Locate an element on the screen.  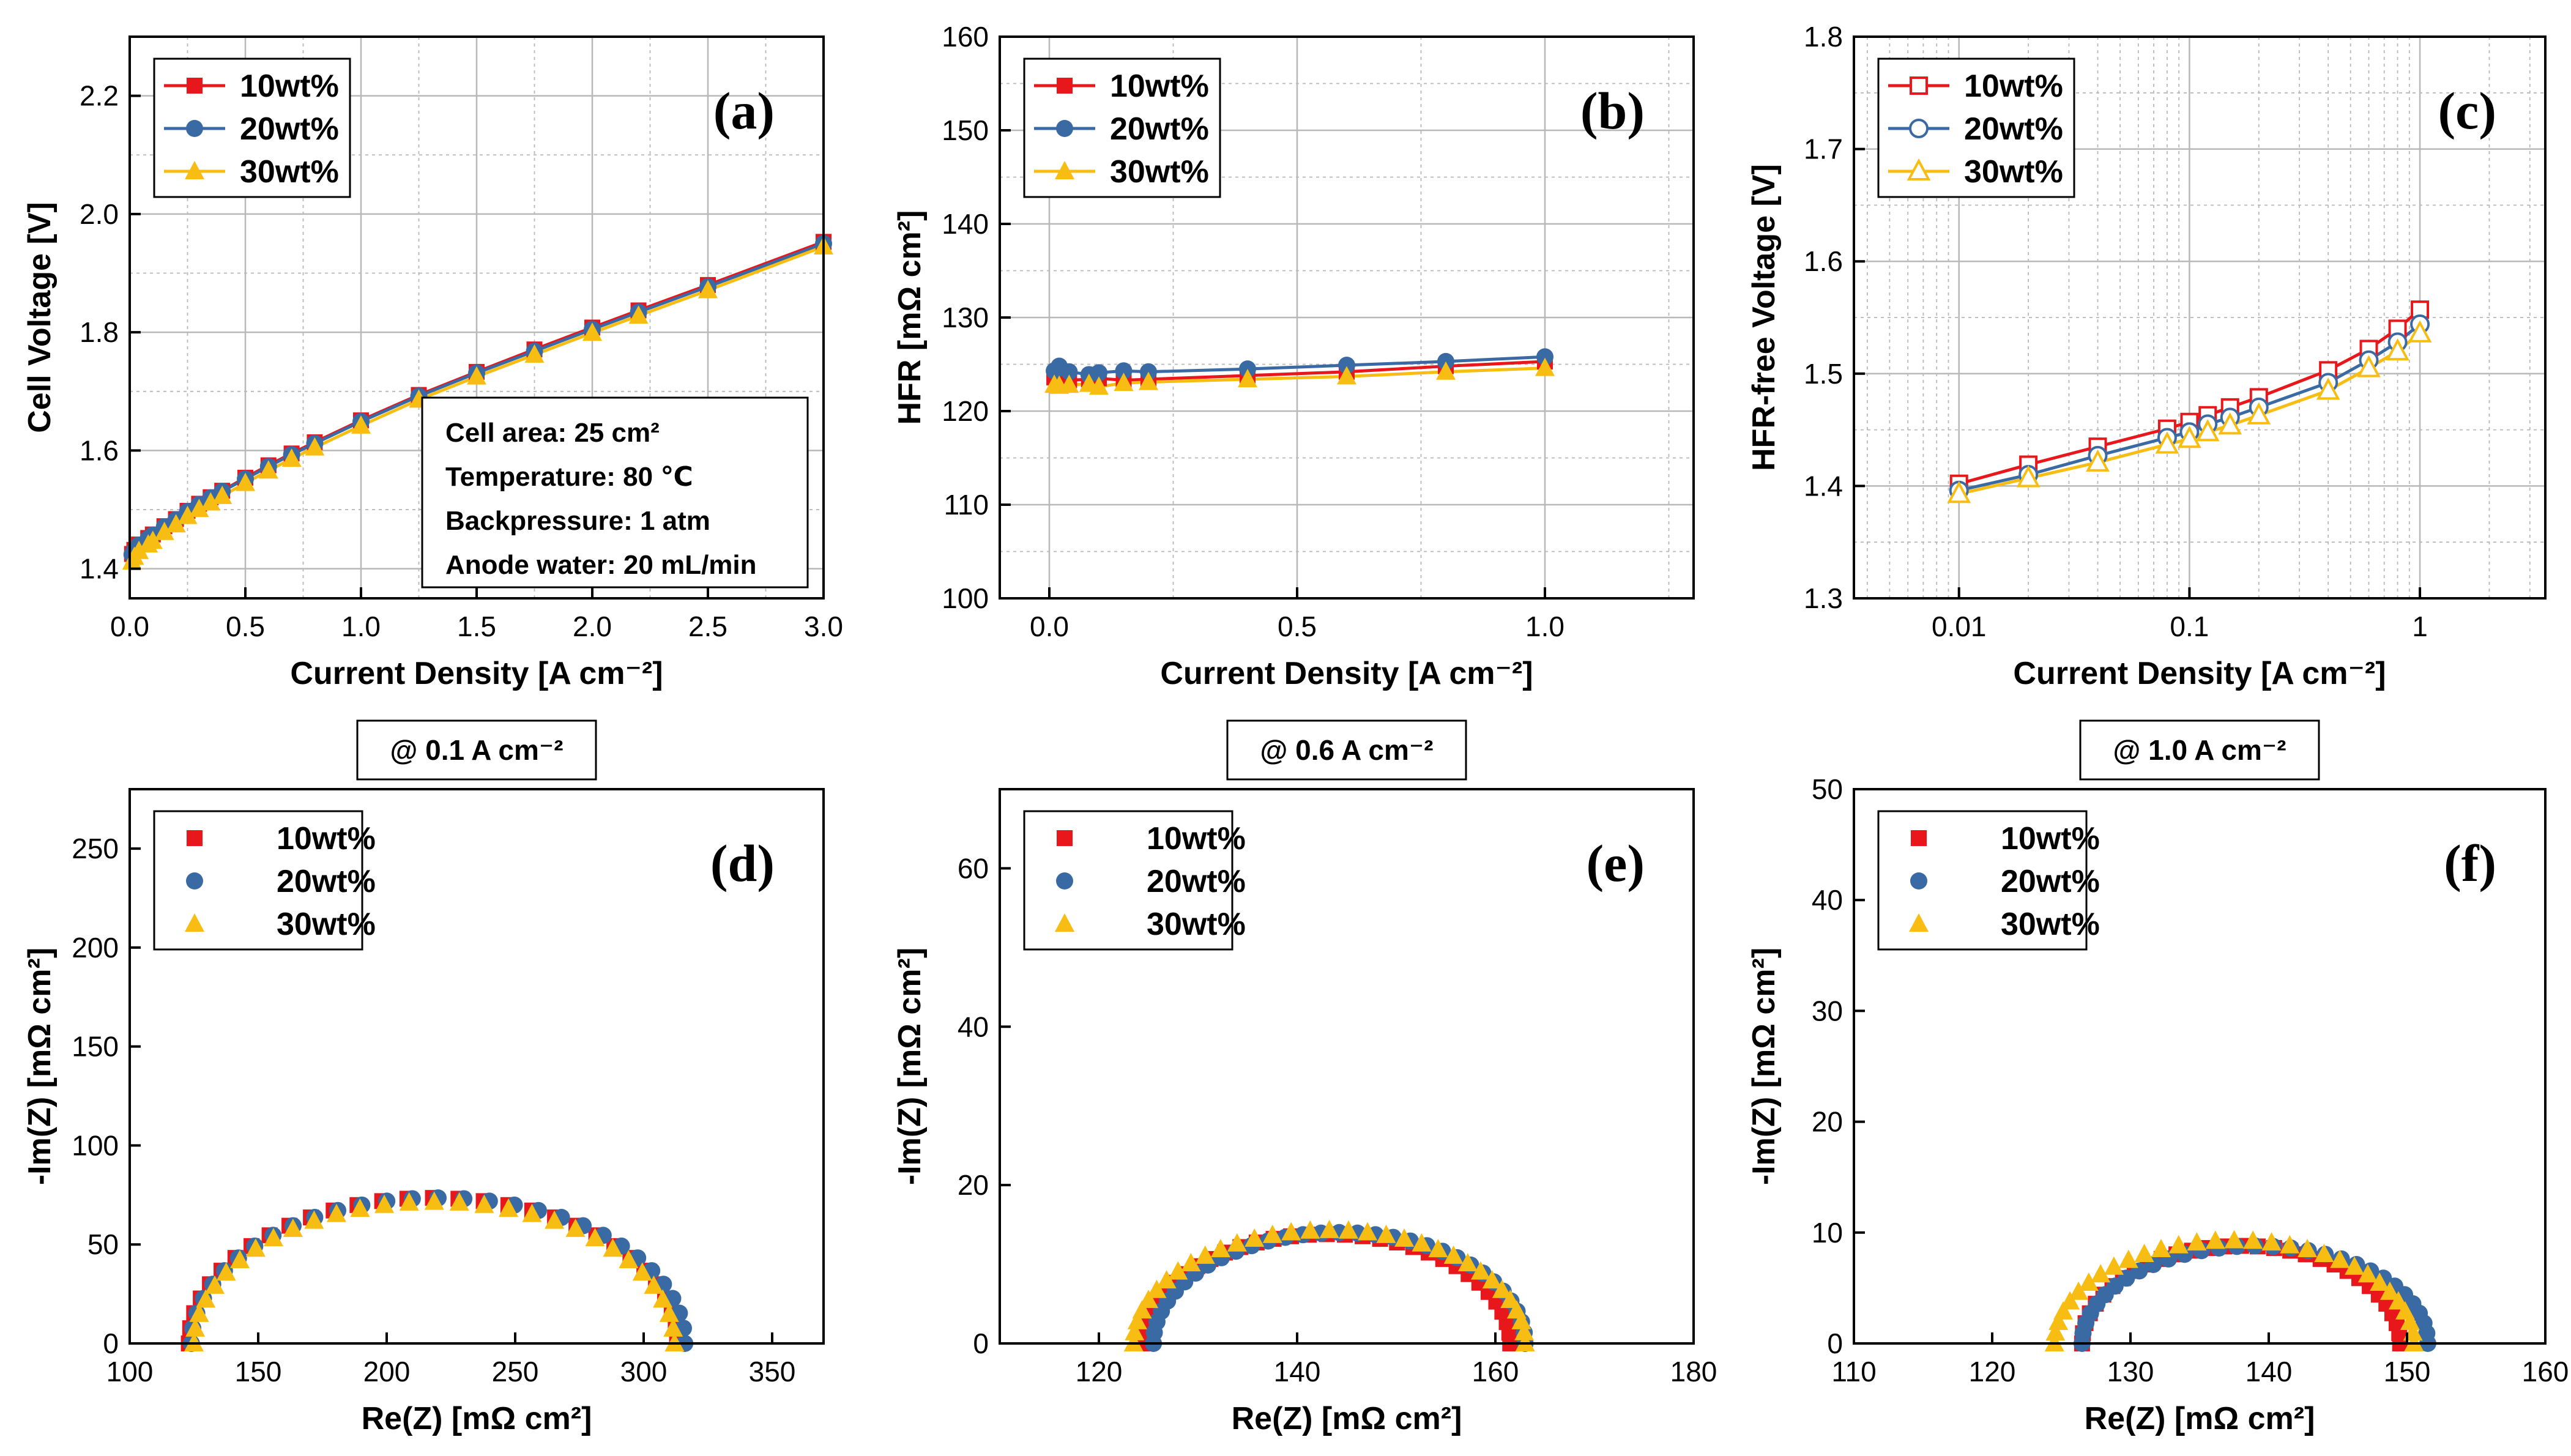
y-axis-title: HFR-free Voltage [V] is located at coordinates (1764, 318).